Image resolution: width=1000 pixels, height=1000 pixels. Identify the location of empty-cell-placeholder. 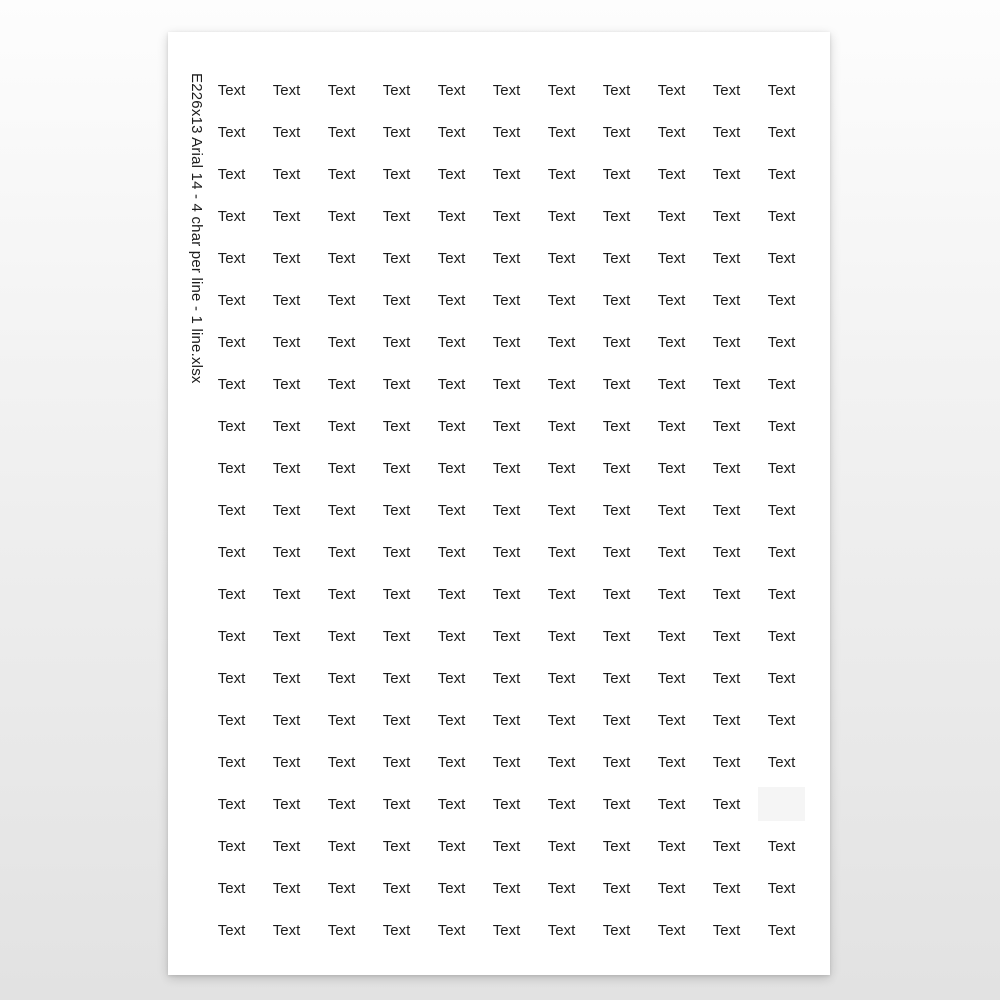
(781, 804).